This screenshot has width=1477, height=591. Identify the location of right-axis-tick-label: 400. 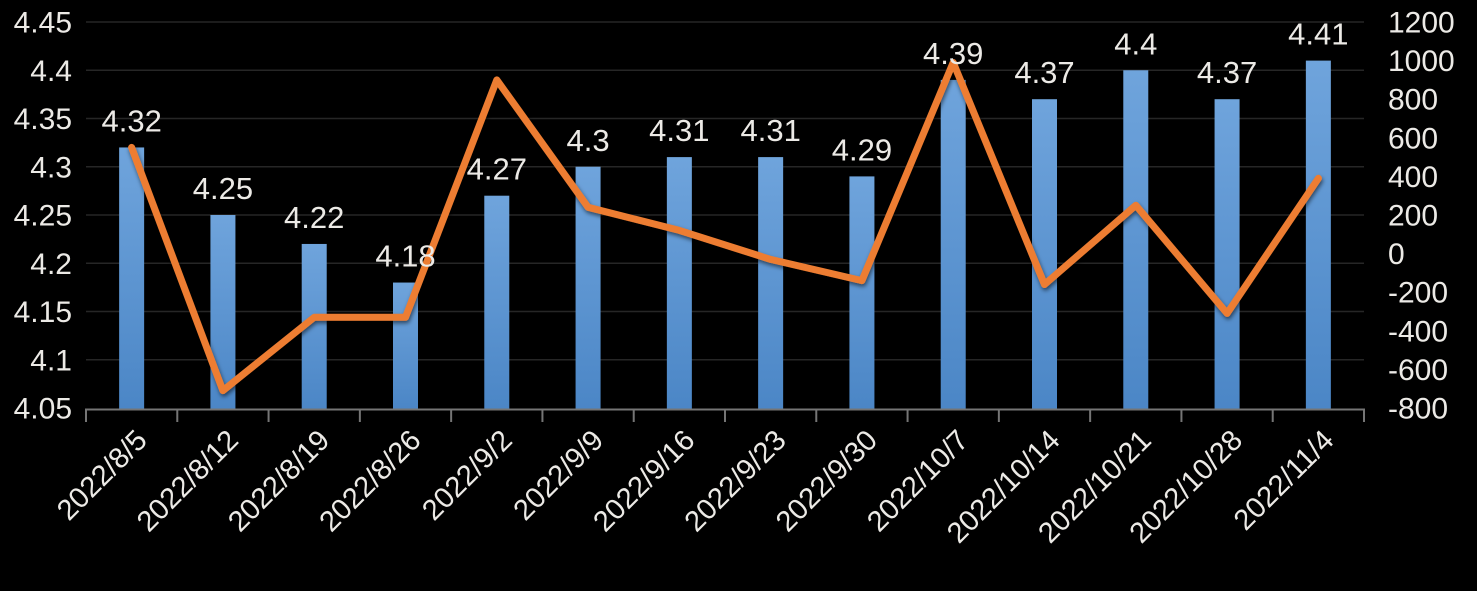
(1413, 177).